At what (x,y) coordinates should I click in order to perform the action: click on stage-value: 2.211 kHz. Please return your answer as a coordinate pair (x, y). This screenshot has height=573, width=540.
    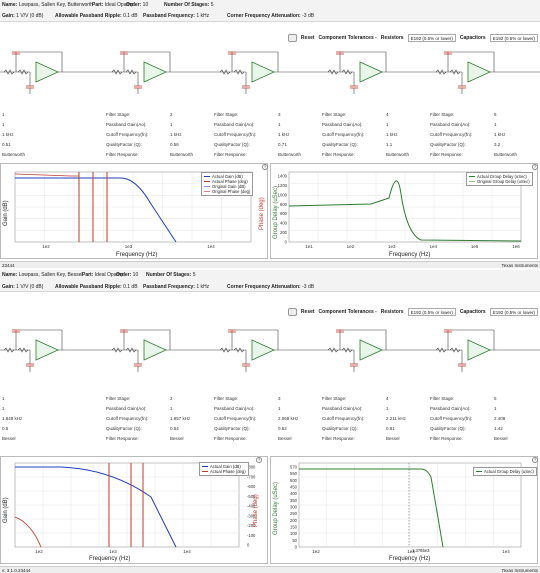
    Looking at the image, I should click on (396, 418).